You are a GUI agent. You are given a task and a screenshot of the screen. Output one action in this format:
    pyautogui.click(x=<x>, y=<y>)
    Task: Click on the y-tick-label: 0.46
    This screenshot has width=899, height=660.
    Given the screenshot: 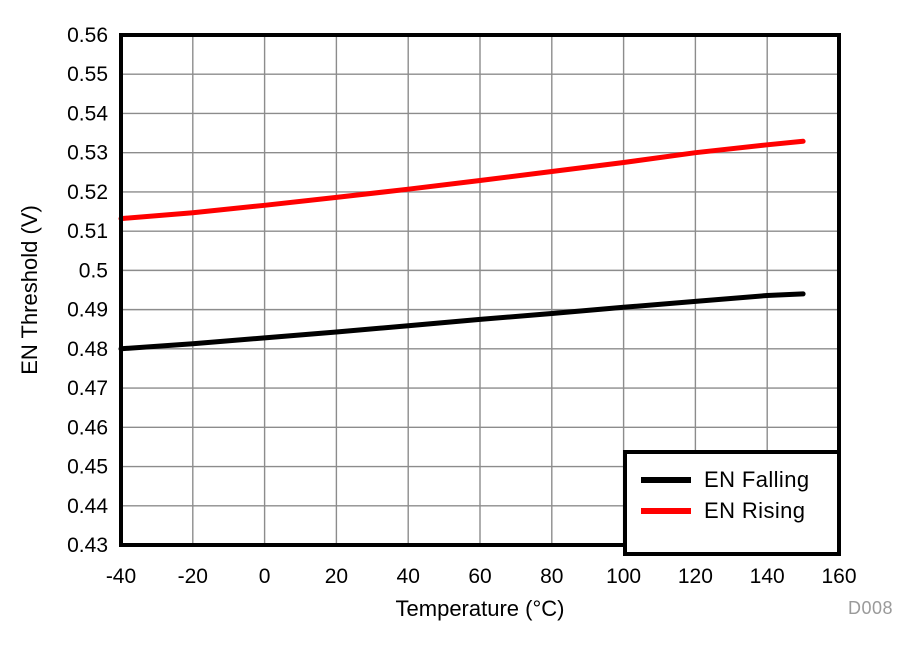 What is the action you would take?
    pyautogui.click(x=87, y=427)
    